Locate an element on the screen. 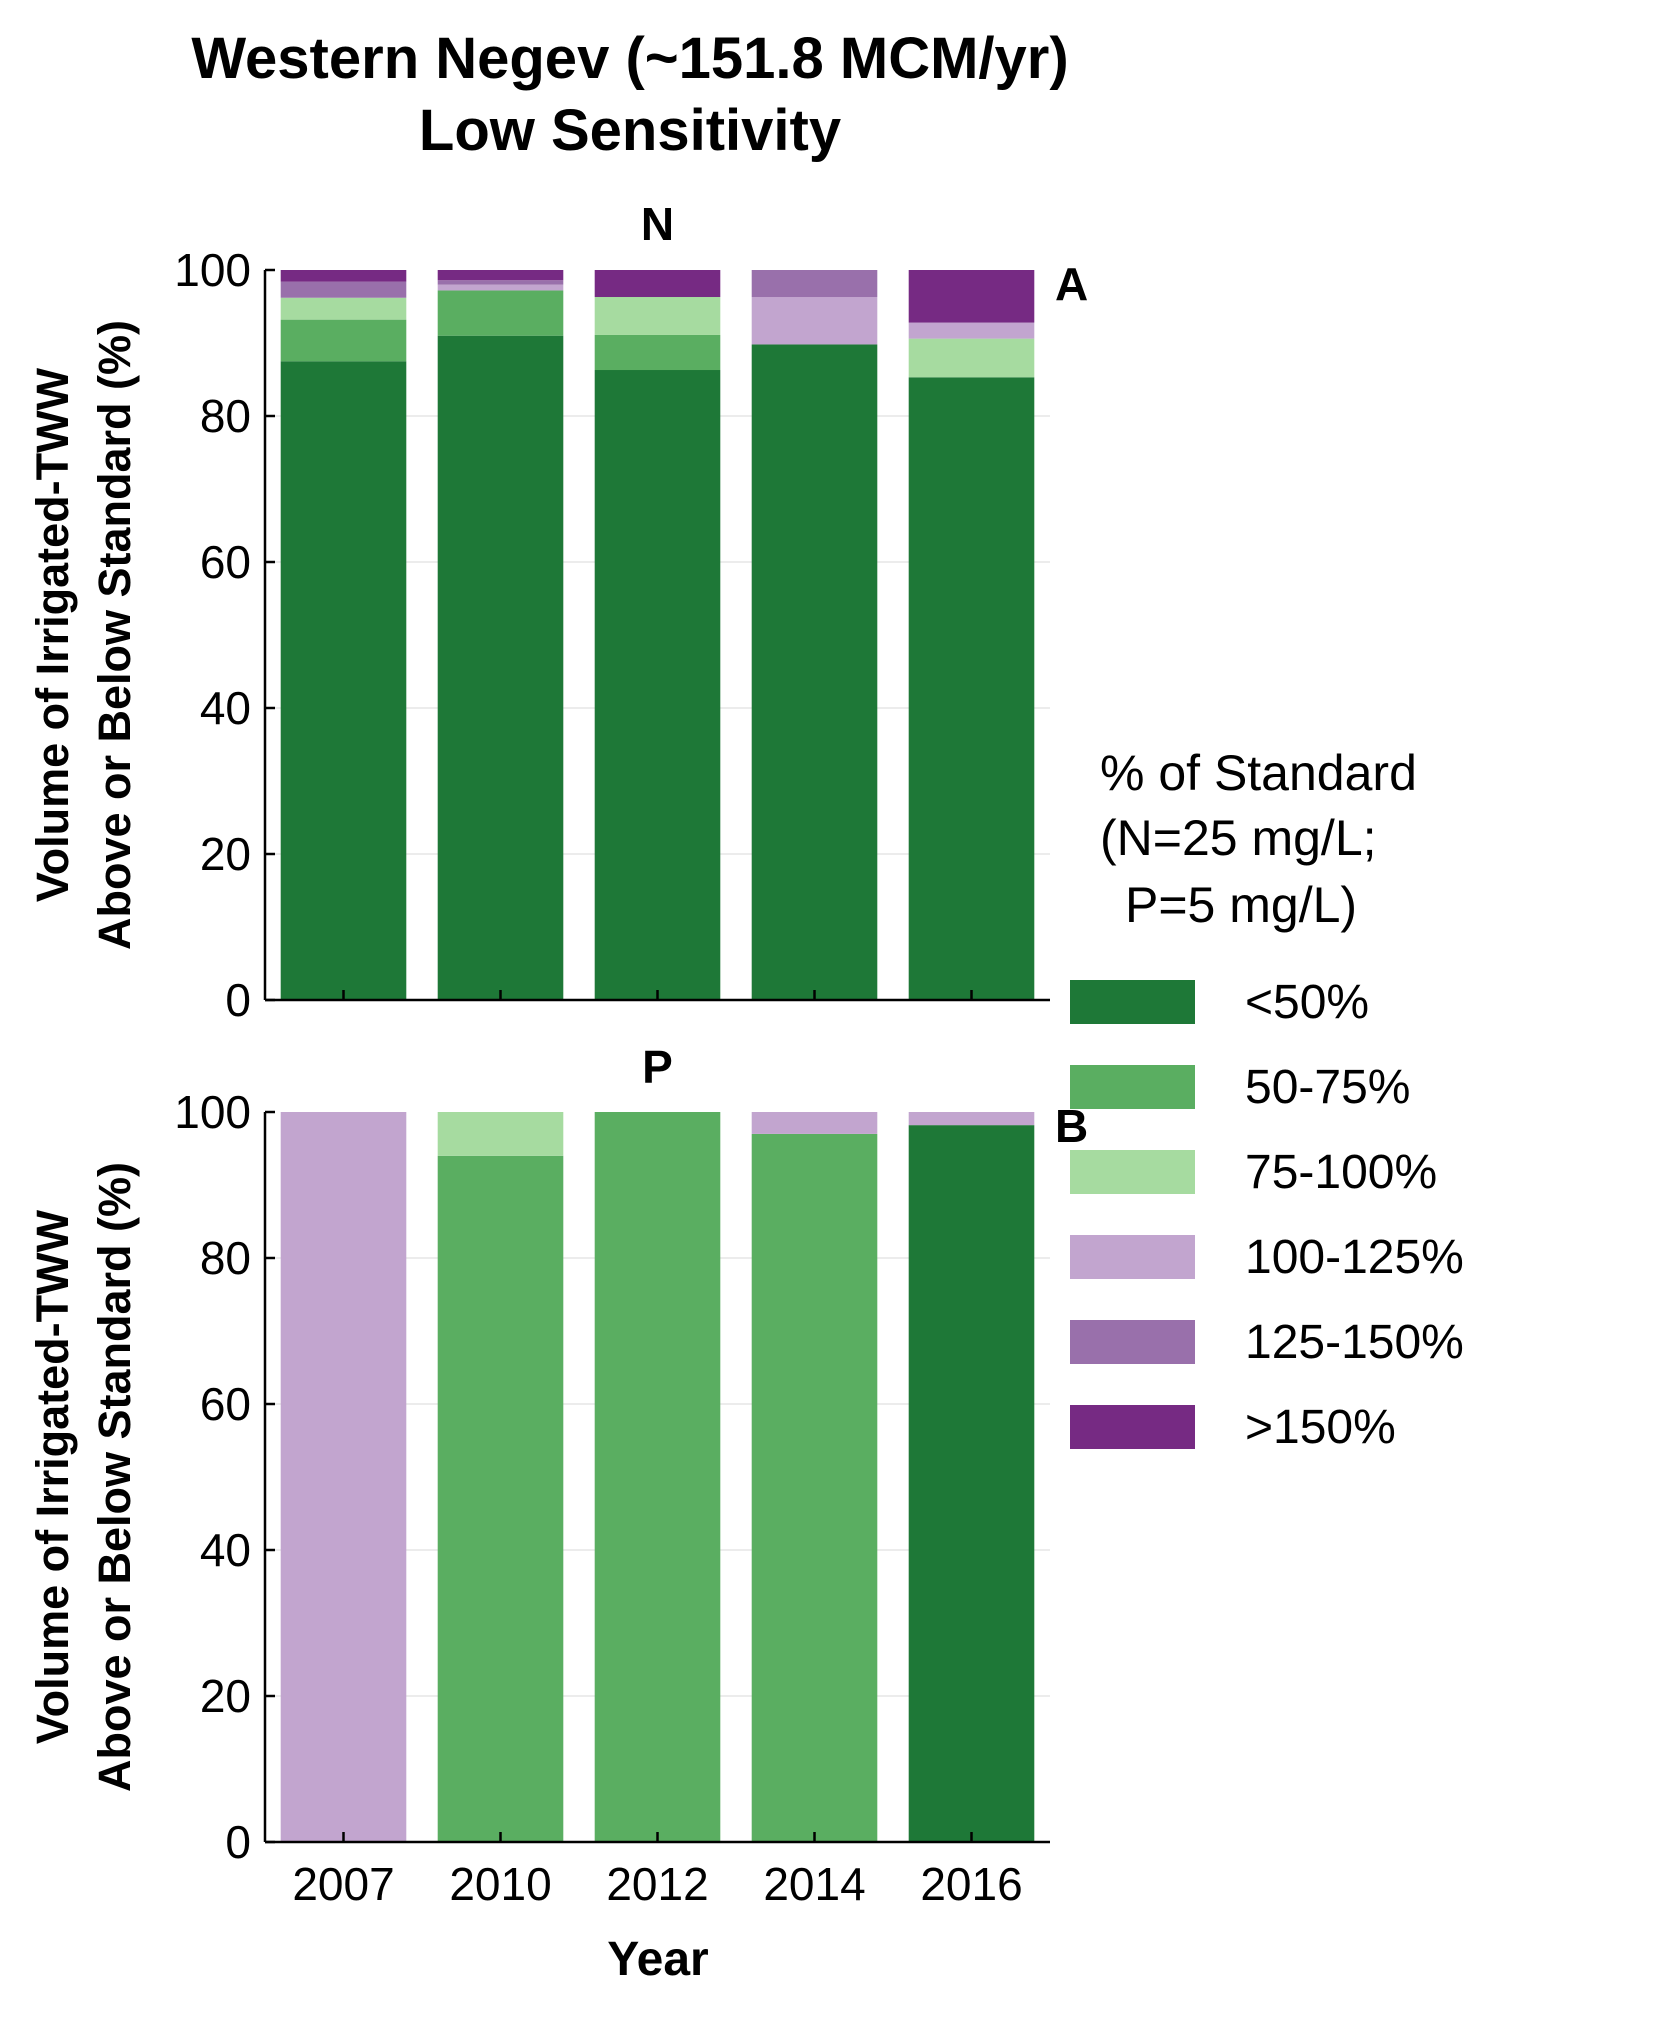 The height and width of the screenshot is (2019, 1661). legend-label: 125-150% is located at coordinates (1354, 1342).